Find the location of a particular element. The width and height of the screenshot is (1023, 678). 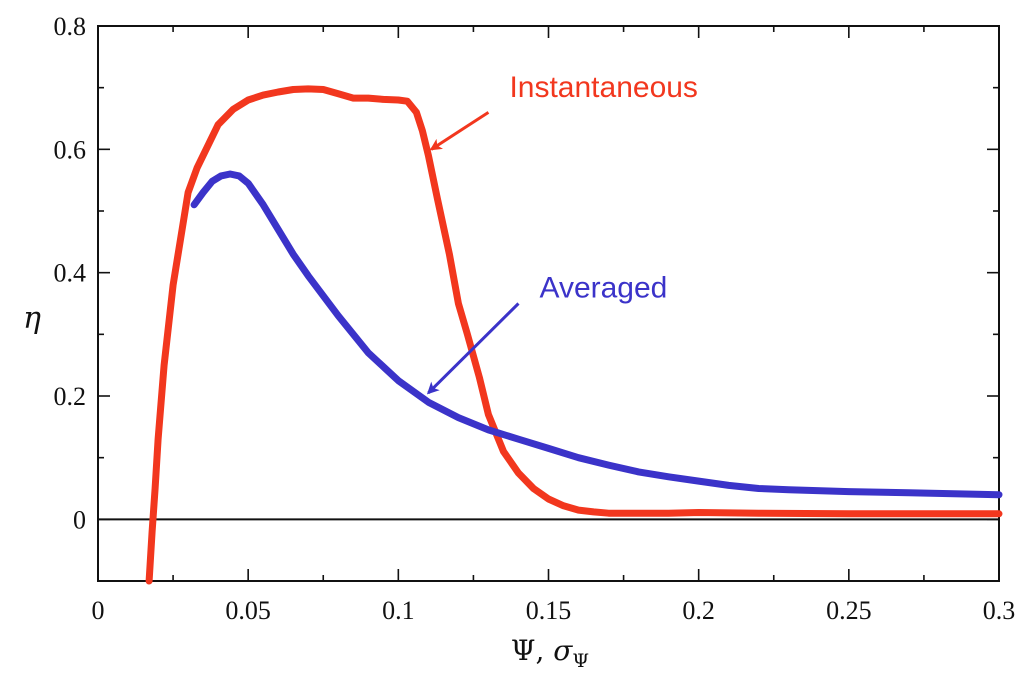

y-tick-label: 0.6 is located at coordinates (70, 149).